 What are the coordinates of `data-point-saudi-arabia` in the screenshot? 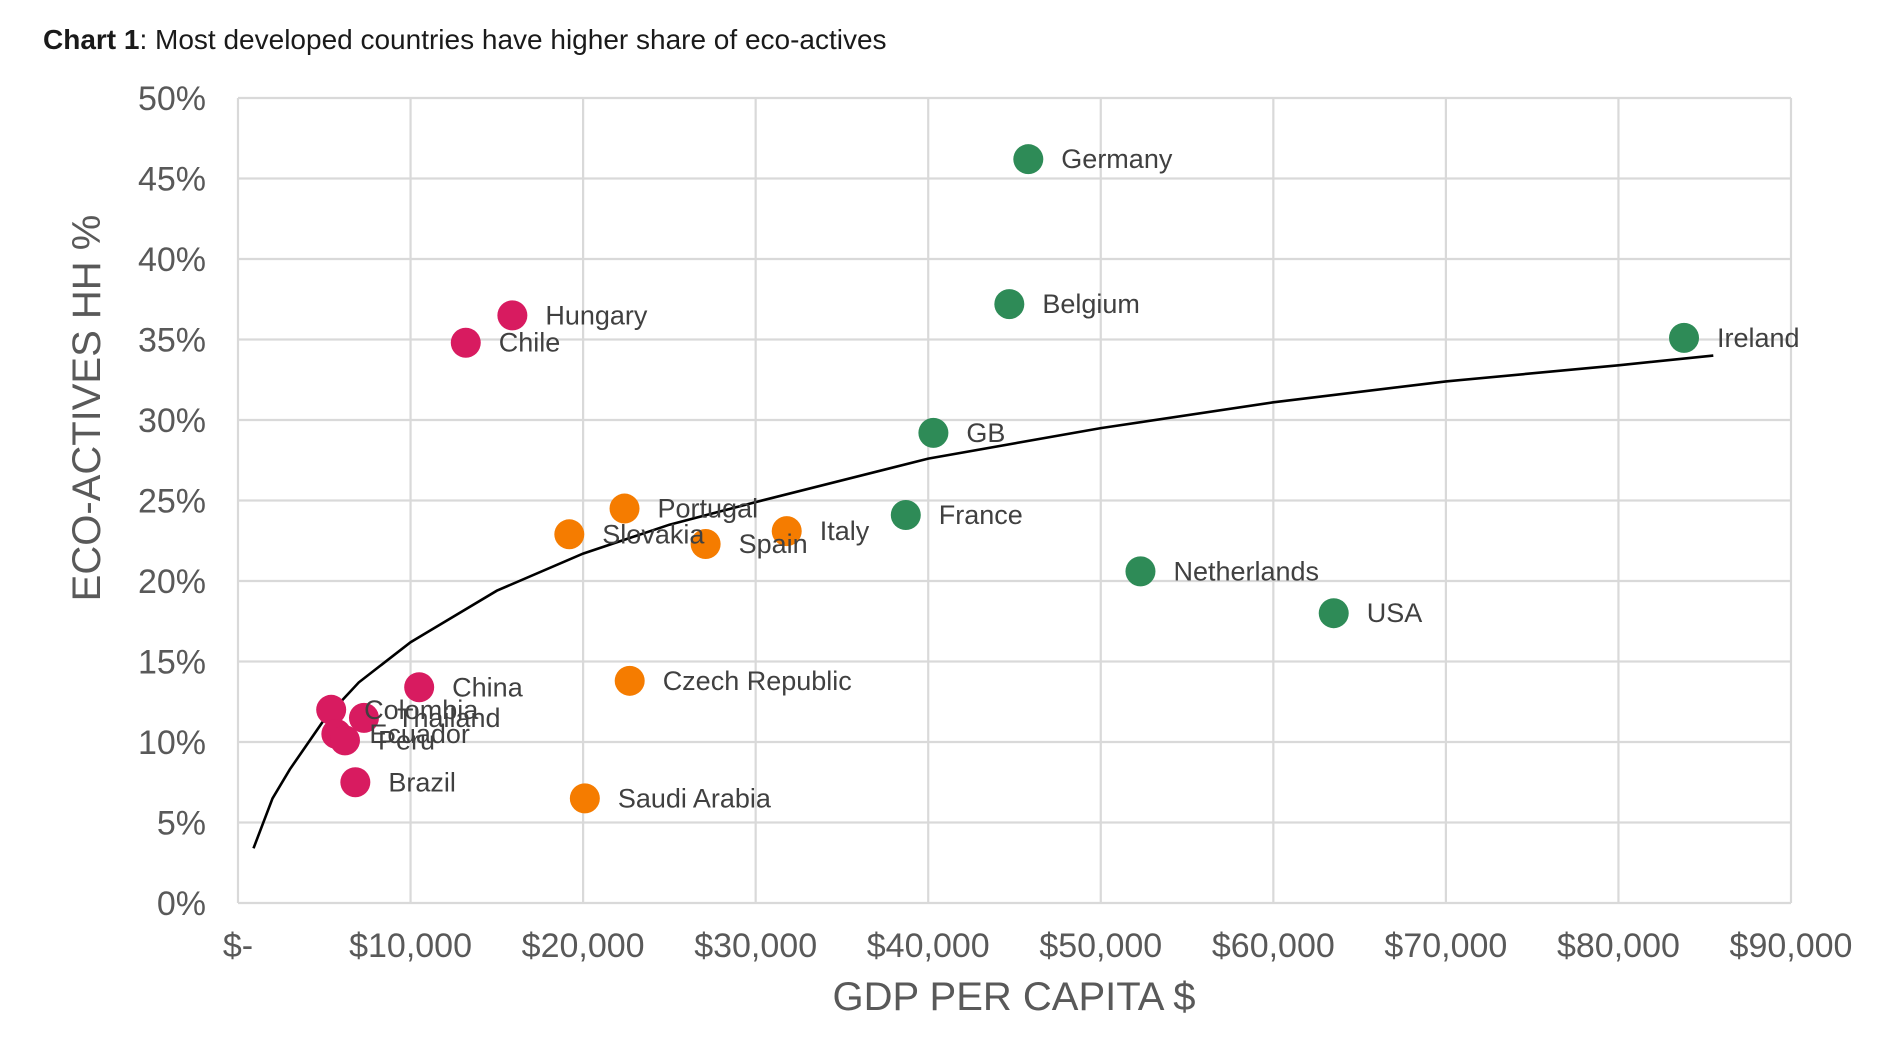 It's located at (584, 798).